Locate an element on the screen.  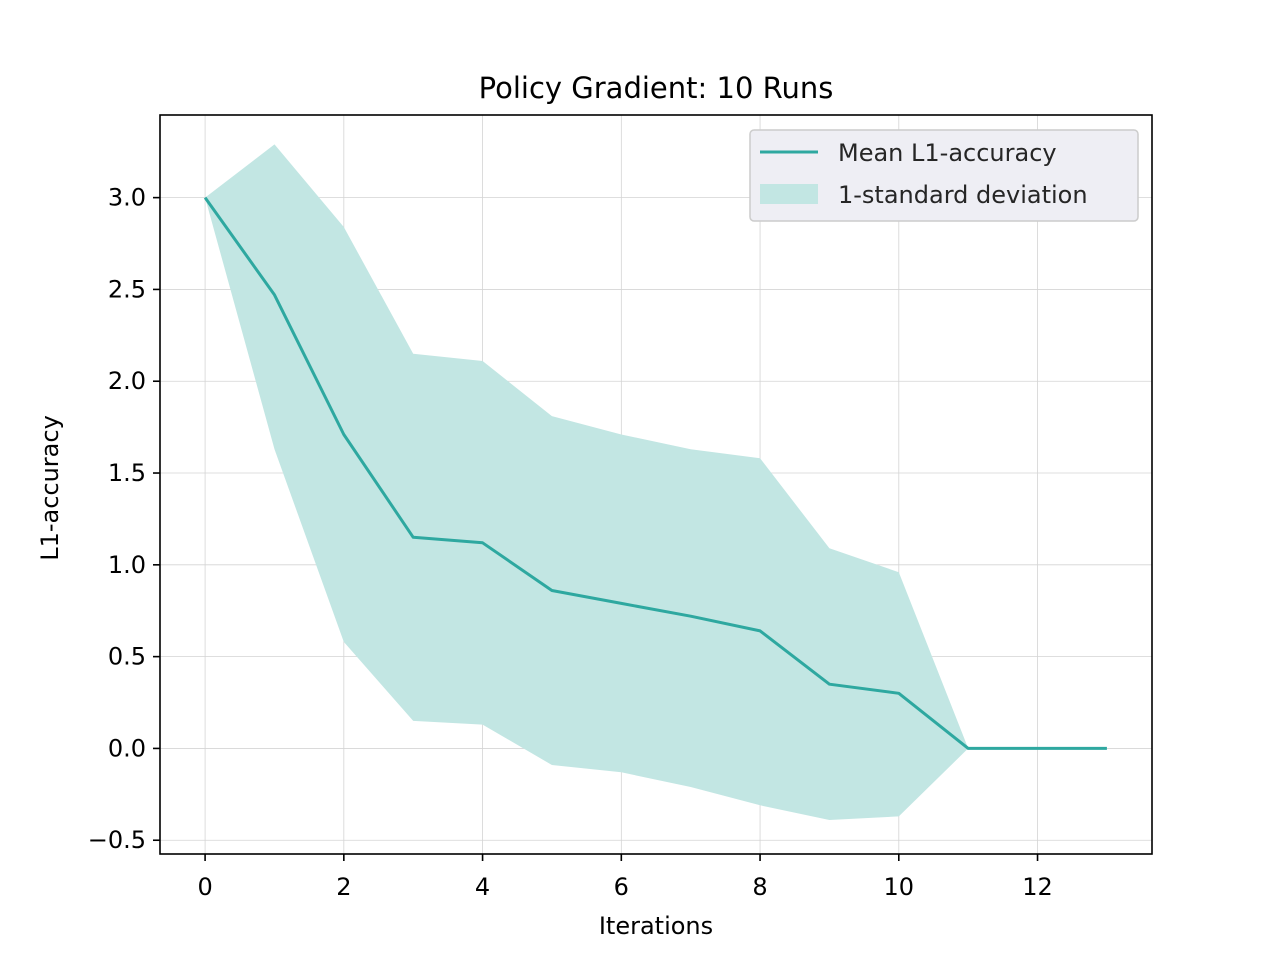
x-tick-label: 2 is located at coordinates (343, 887).